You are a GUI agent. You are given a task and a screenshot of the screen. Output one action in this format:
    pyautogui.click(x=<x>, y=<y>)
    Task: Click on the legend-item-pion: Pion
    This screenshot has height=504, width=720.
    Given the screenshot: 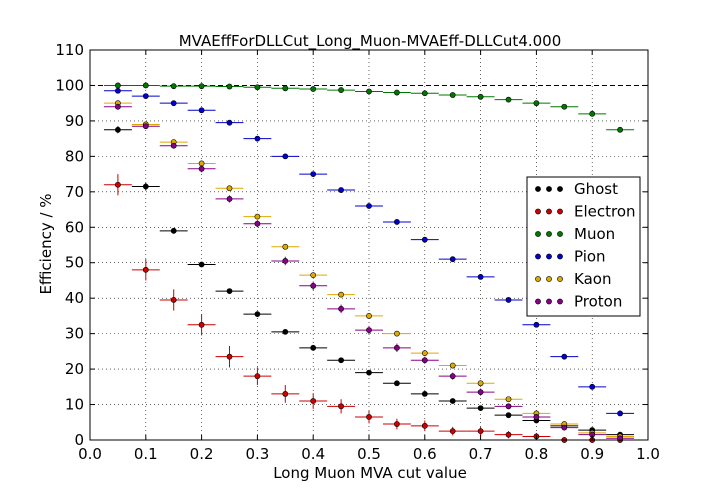 What is the action you would take?
    pyautogui.click(x=570, y=257)
    